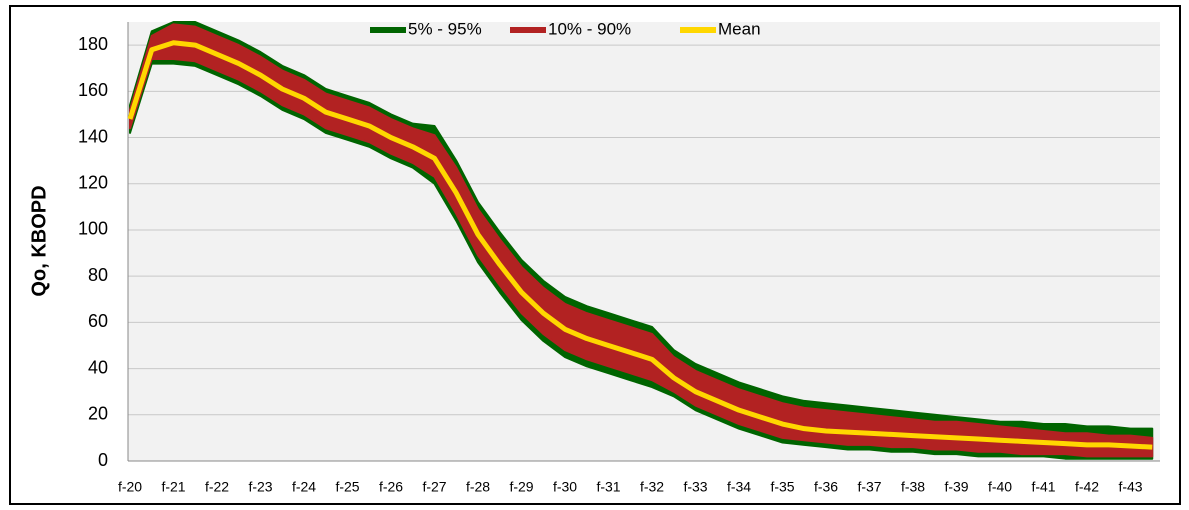 The width and height of the screenshot is (1189, 510). I want to click on y-tick-label: 120, so click(93, 182).